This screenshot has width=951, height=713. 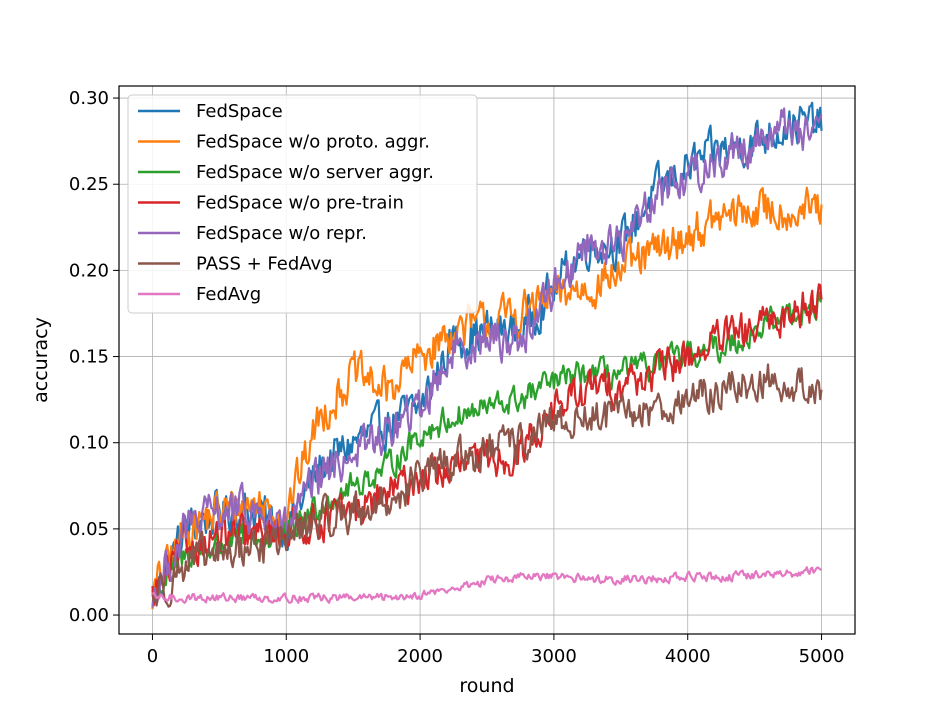 What do you see at coordinates (688, 656) in the screenshot?
I see `x-tick-label: 4000` at bounding box center [688, 656].